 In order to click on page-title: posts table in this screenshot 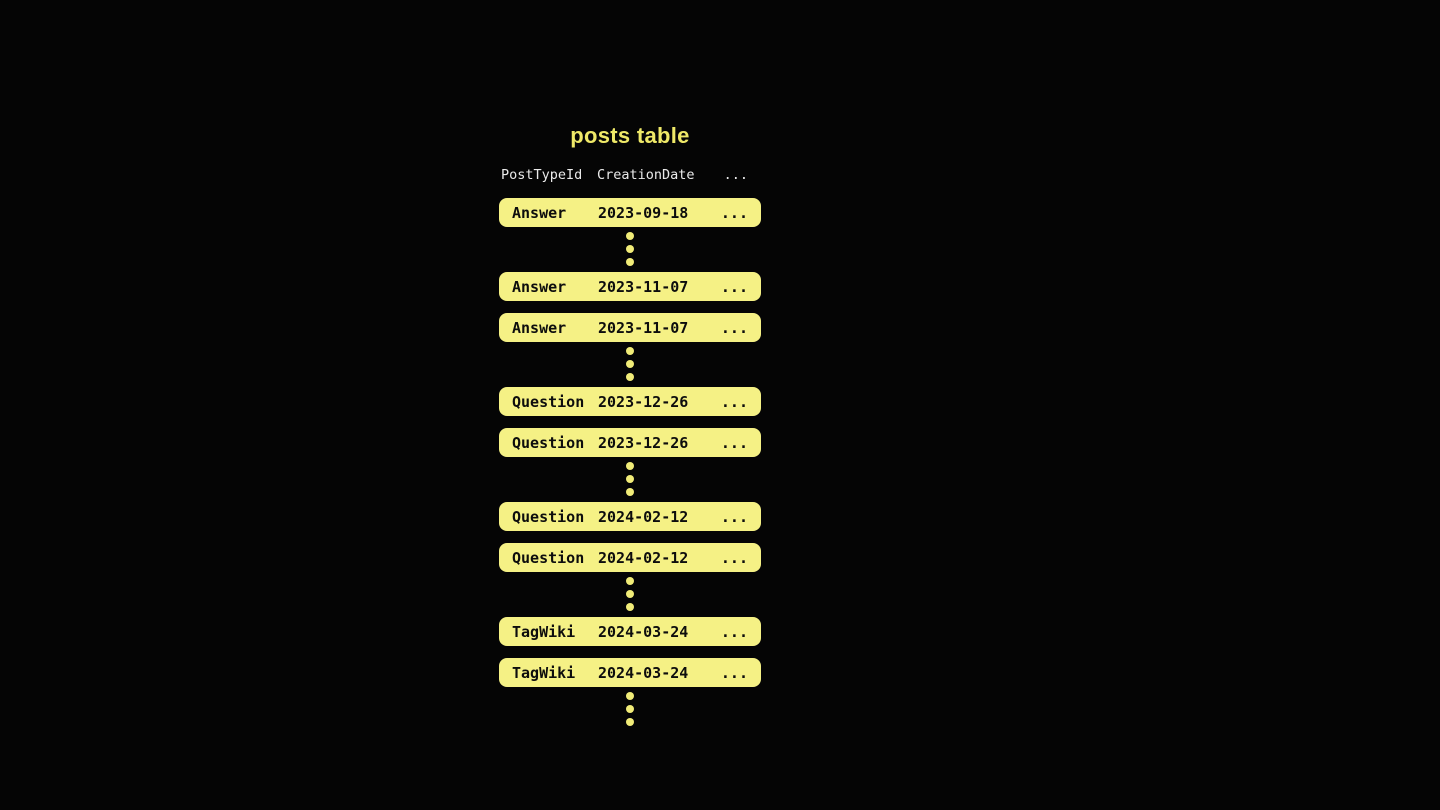, I will do `click(630, 135)`.